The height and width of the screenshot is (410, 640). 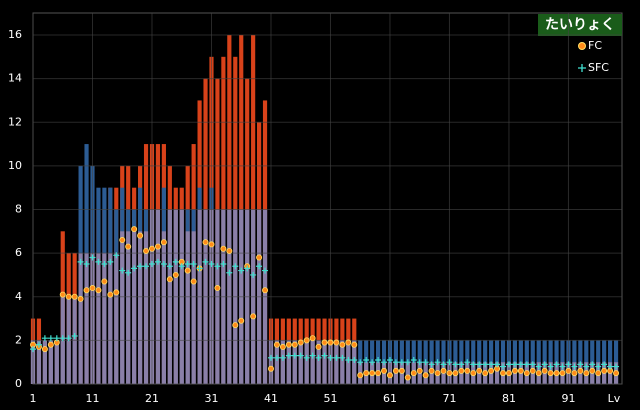 I want to click on x-tick-label: 91, so click(x=568, y=398).